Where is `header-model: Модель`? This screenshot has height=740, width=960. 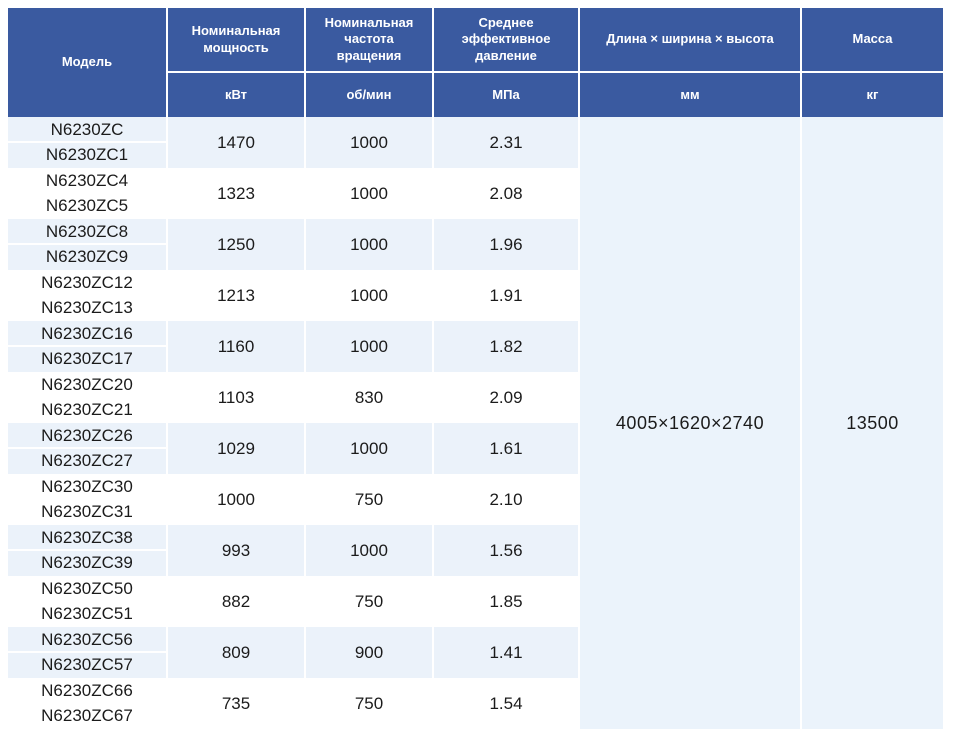
header-model: Модель is located at coordinates (88, 62).